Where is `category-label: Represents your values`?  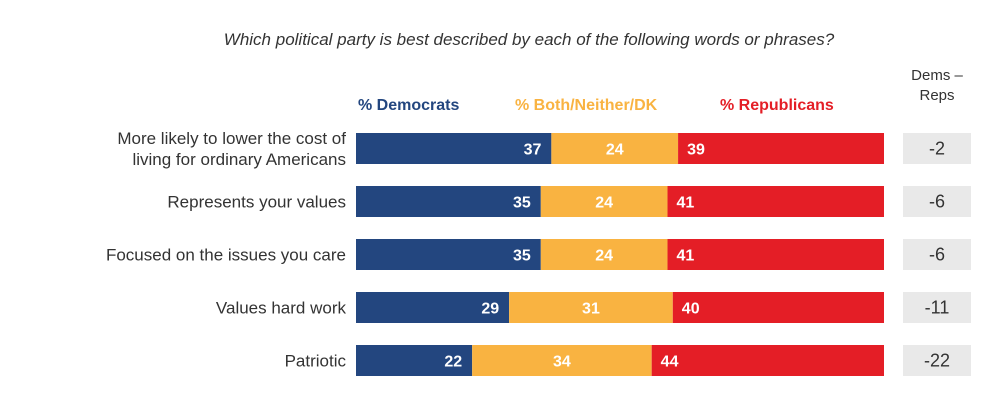
category-label: Represents your values is located at coordinates (256, 202).